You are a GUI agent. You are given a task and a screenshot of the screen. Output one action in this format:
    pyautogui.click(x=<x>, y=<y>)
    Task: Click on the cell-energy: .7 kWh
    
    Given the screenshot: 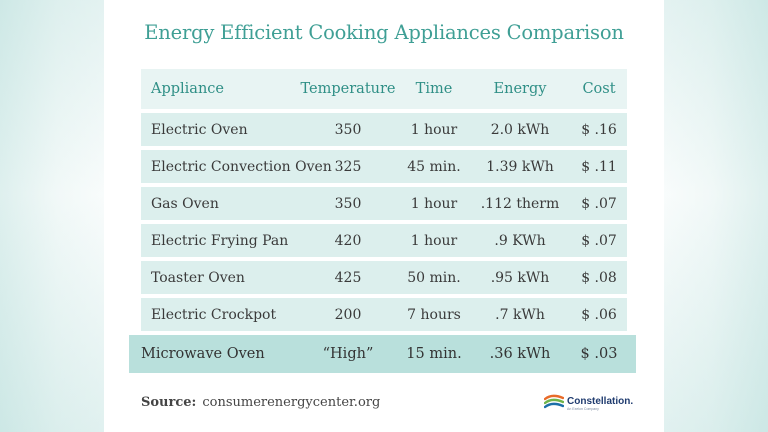 What is the action you would take?
    pyautogui.click(x=520, y=314)
    